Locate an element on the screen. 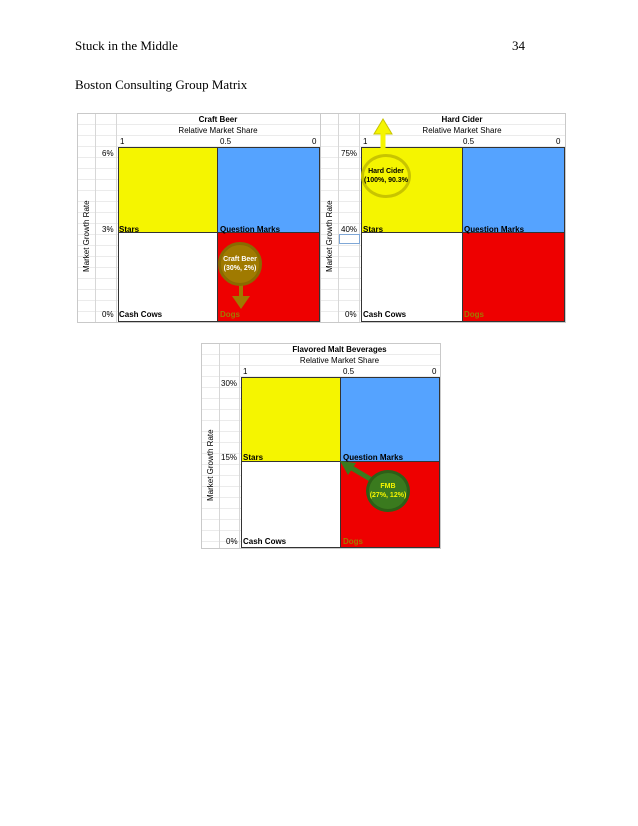  dogs-quadrant is located at coordinates (513, 277).